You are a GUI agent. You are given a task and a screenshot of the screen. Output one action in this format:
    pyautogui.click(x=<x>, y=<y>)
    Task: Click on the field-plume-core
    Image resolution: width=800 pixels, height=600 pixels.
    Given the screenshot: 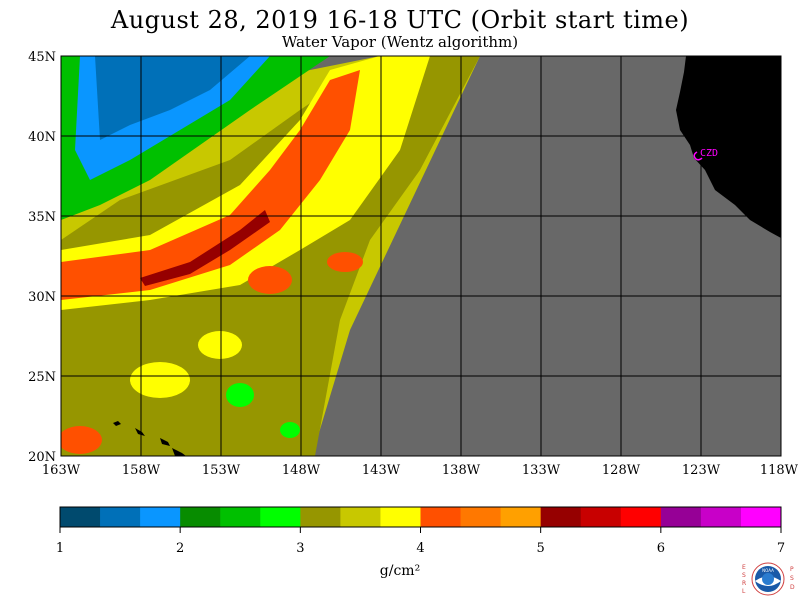 What is the action you would take?
    pyautogui.click(x=205, y=248)
    